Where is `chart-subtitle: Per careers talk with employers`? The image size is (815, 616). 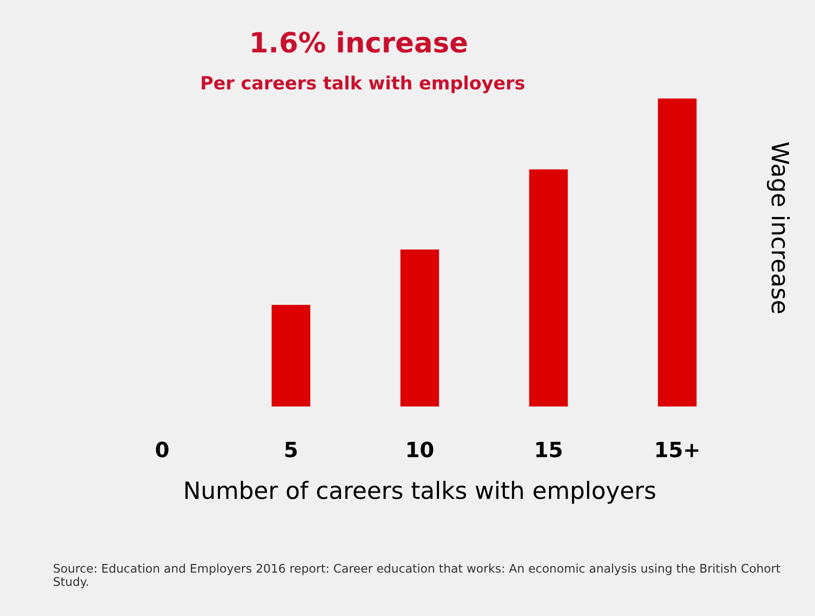
chart-subtitle: Per careers talk with employers is located at coordinates (363, 85).